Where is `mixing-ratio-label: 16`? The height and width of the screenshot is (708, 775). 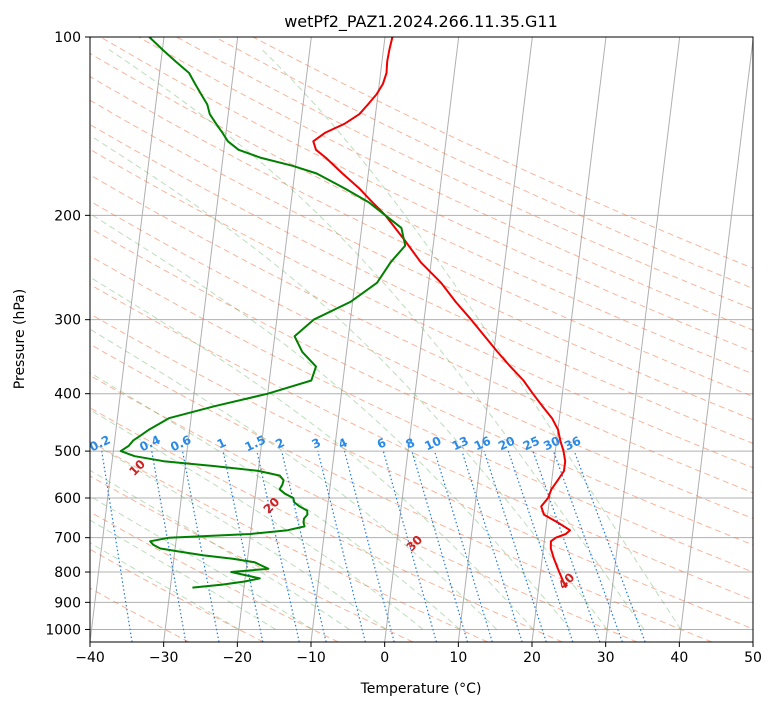 mixing-ratio-label: 16 is located at coordinates (482, 444).